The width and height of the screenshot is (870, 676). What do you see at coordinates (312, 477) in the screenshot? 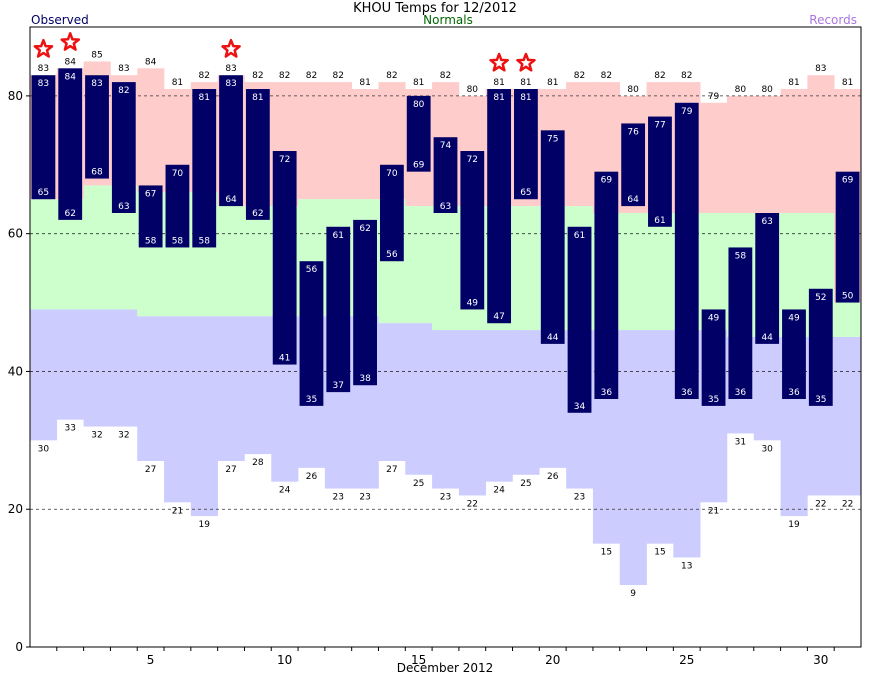
I see `record-low-label: 26` at bounding box center [312, 477].